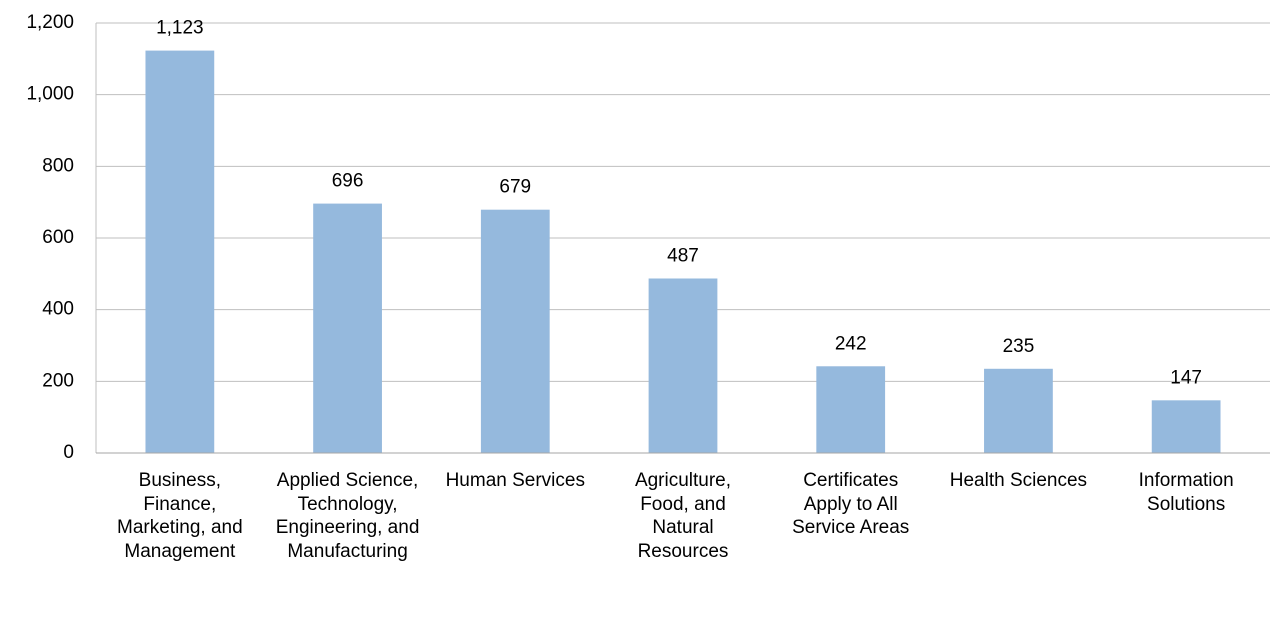  Describe the element at coordinates (58, 309) in the screenshot. I see `y-tick-label: 400` at that location.